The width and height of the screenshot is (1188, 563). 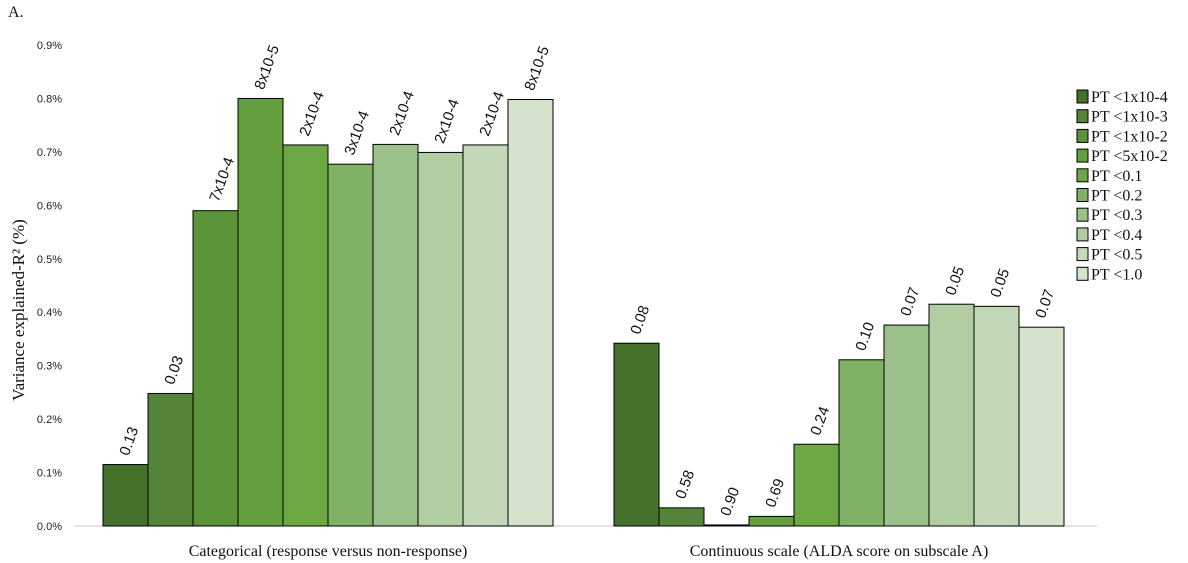 What do you see at coordinates (357, 133) in the screenshot?
I see `bar-value-label: 3x10-4` at bounding box center [357, 133].